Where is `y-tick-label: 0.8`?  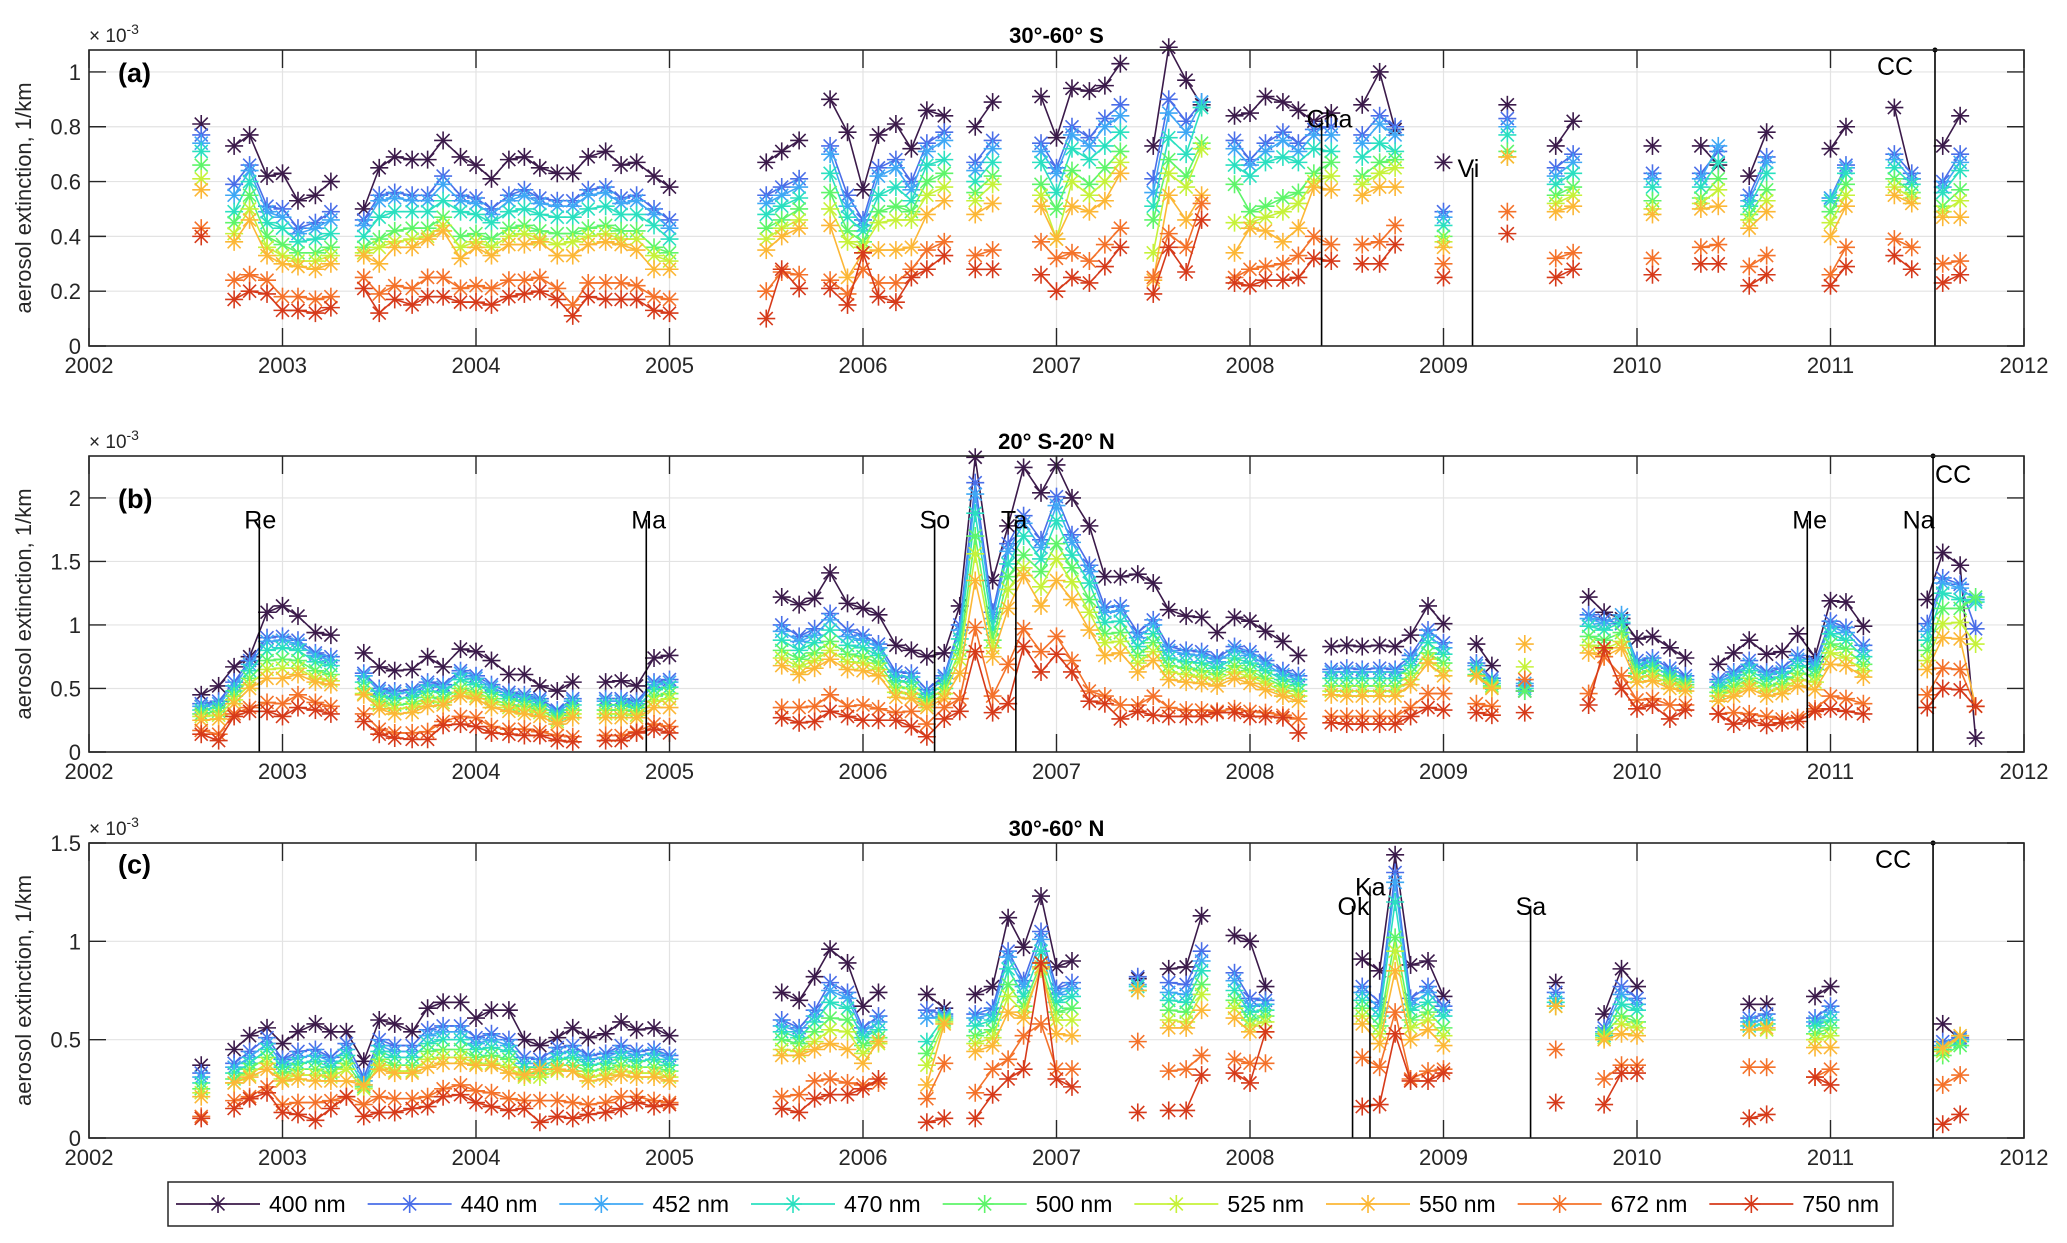 y-tick-label: 0.8 is located at coordinates (65, 127).